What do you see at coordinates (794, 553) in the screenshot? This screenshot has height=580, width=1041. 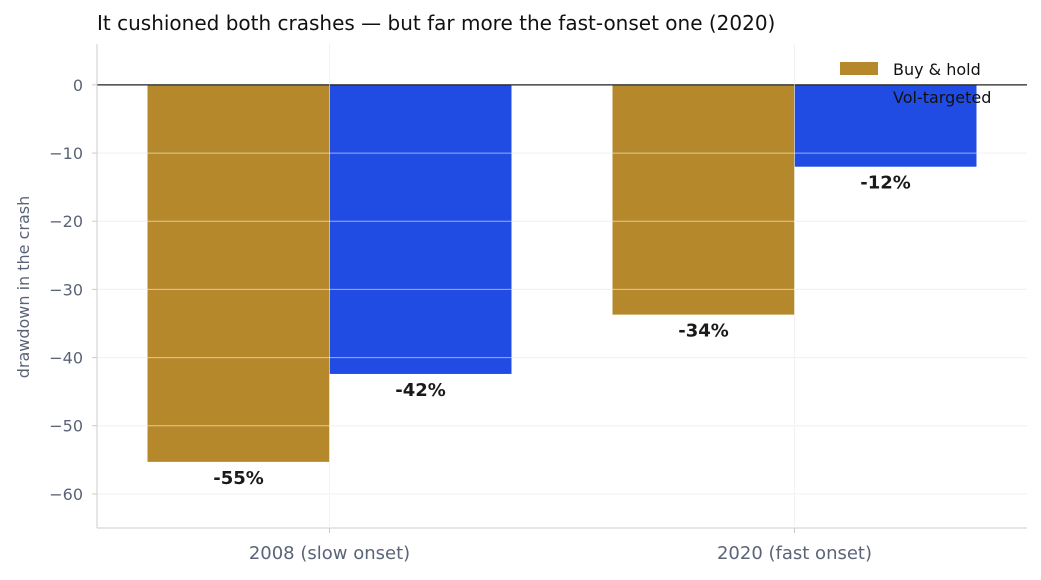 I see `x-tick-label: 2020 (fast onset)` at bounding box center [794, 553].